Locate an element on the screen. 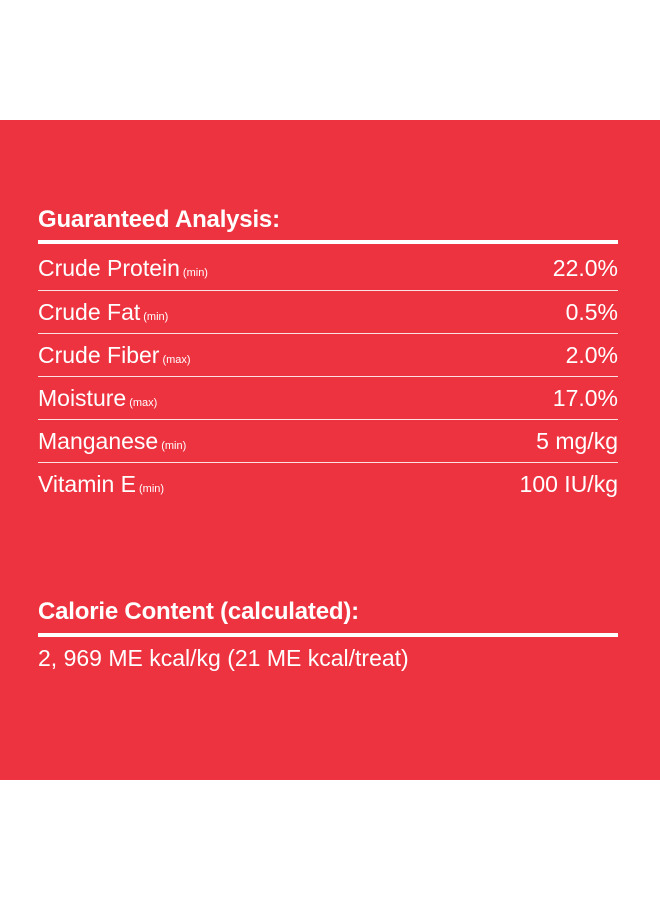 The width and height of the screenshot is (660, 900). row-label: Vitamin E (min) is located at coordinates (101, 484).